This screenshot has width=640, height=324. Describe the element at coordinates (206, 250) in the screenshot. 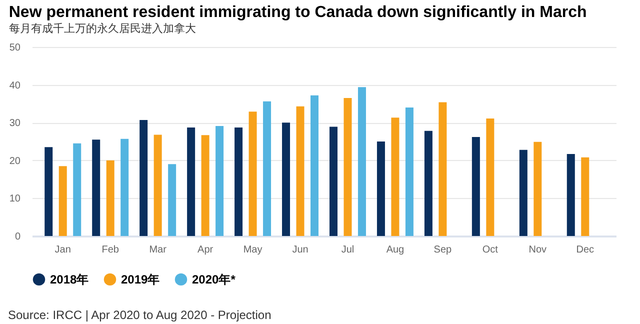

I see `x-tick-label: Apr` at that location.